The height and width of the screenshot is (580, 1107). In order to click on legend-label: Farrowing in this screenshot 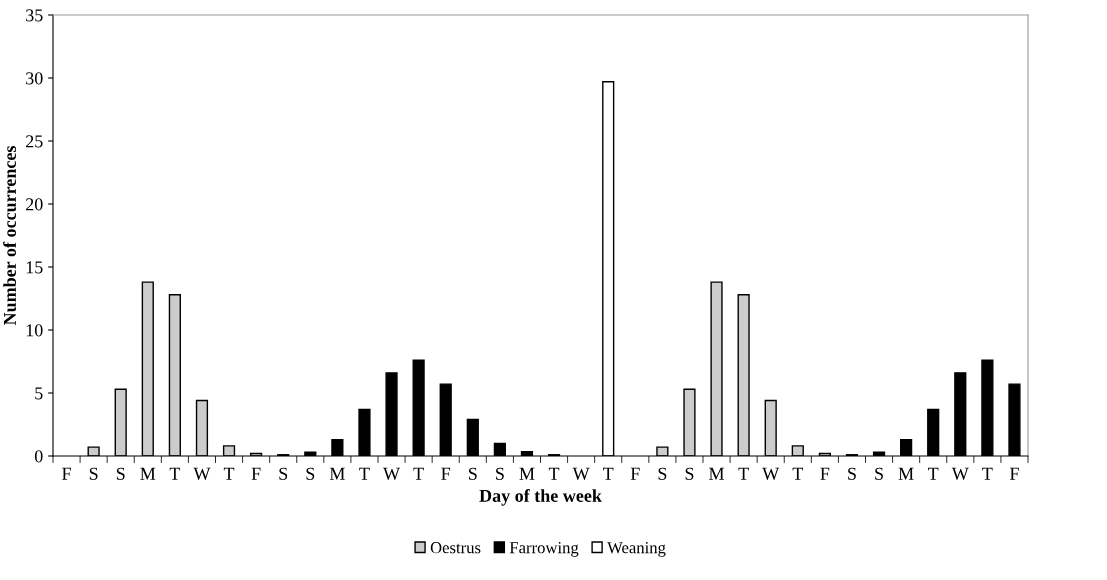, I will do `click(544, 549)`.